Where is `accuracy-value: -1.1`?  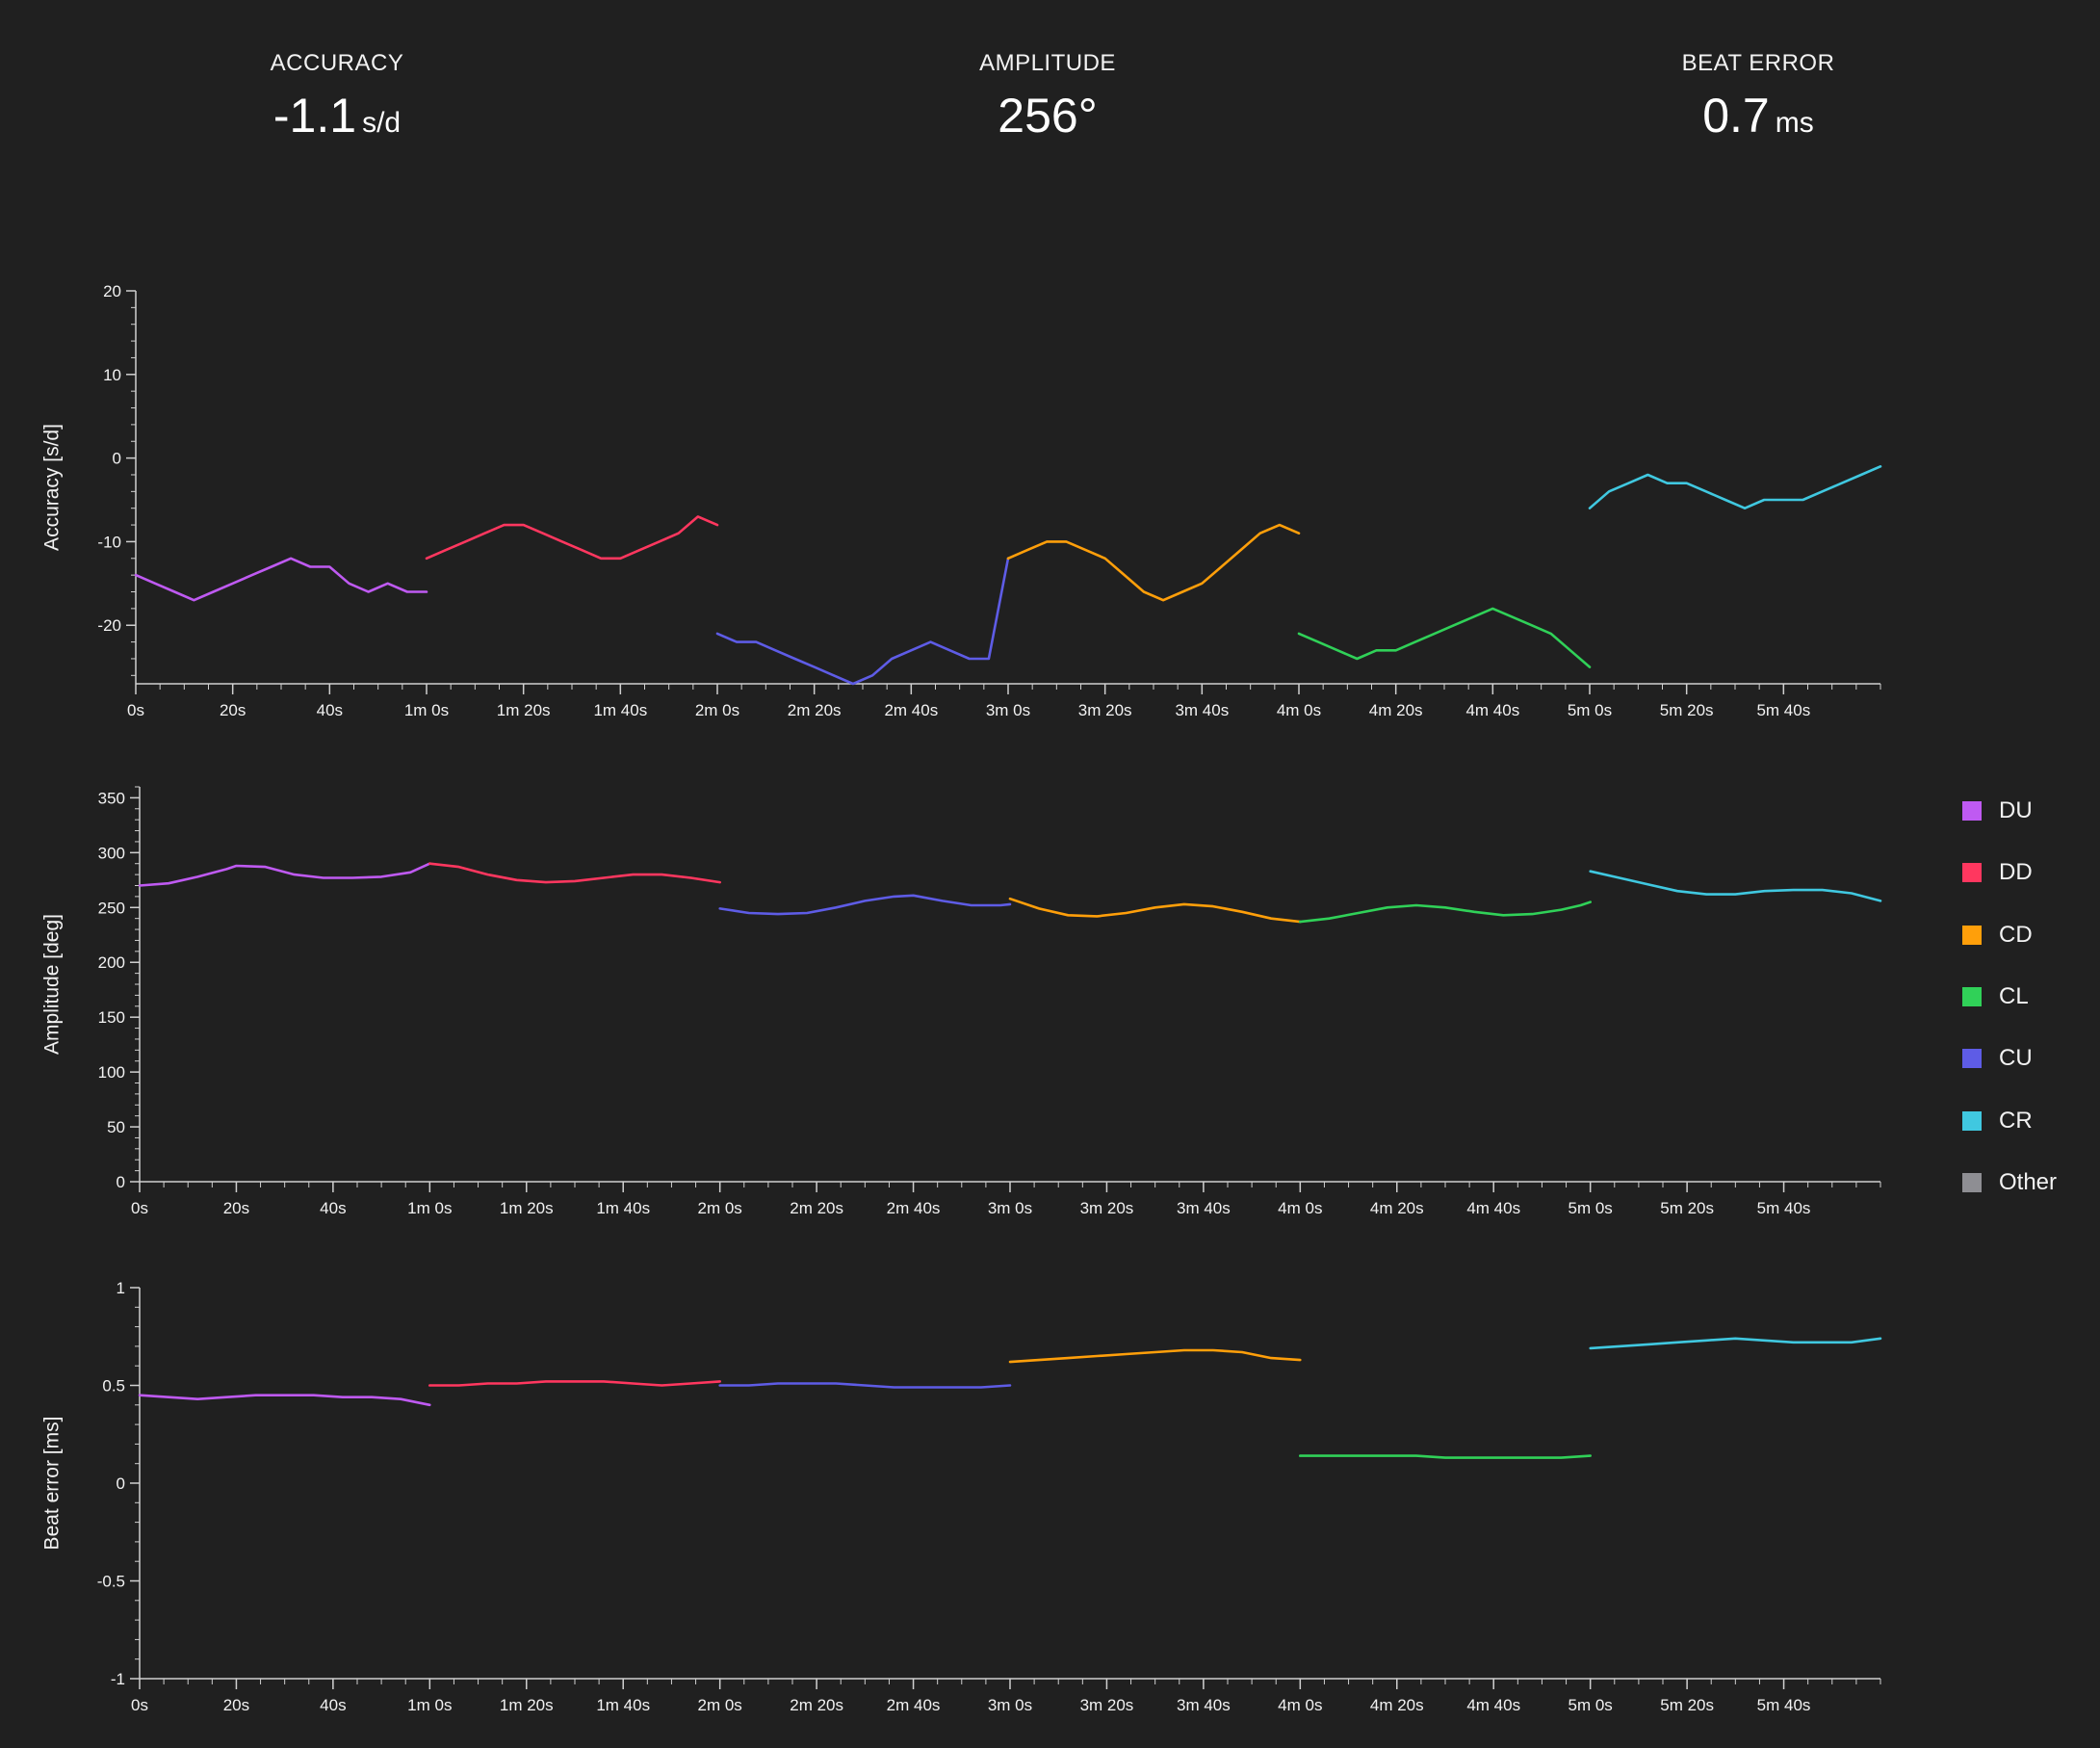
accuracy-value: -1.1 is located at coordinates (314, 116).